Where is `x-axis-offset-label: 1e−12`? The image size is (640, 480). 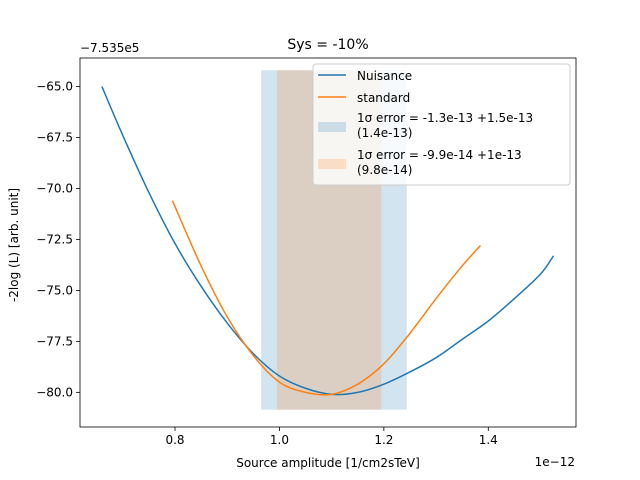
x-axis-offset-label: 1e−12 is located at coordinates (555, 462).